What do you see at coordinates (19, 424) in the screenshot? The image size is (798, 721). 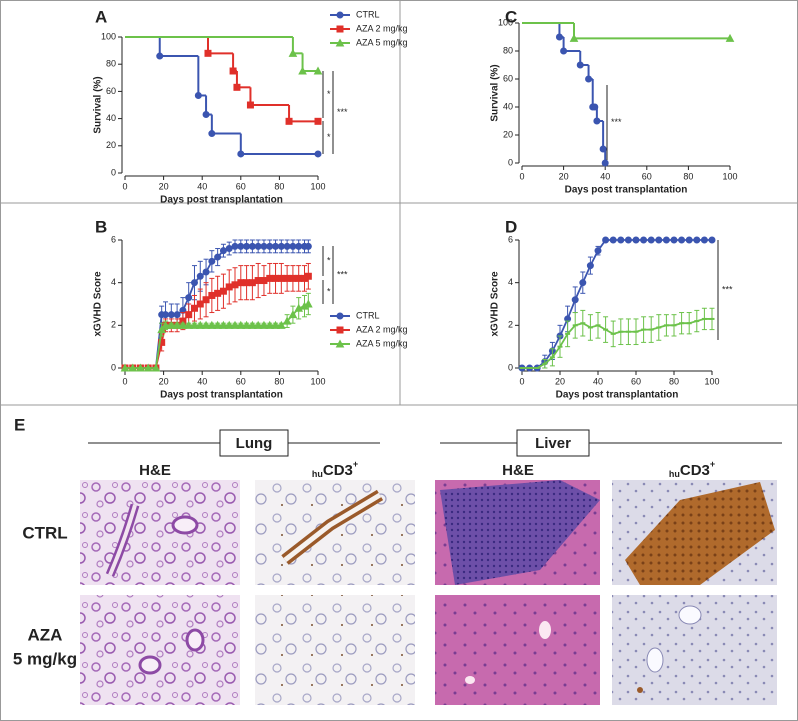 I see `panel-label: E` at bounding box center [19, 424].